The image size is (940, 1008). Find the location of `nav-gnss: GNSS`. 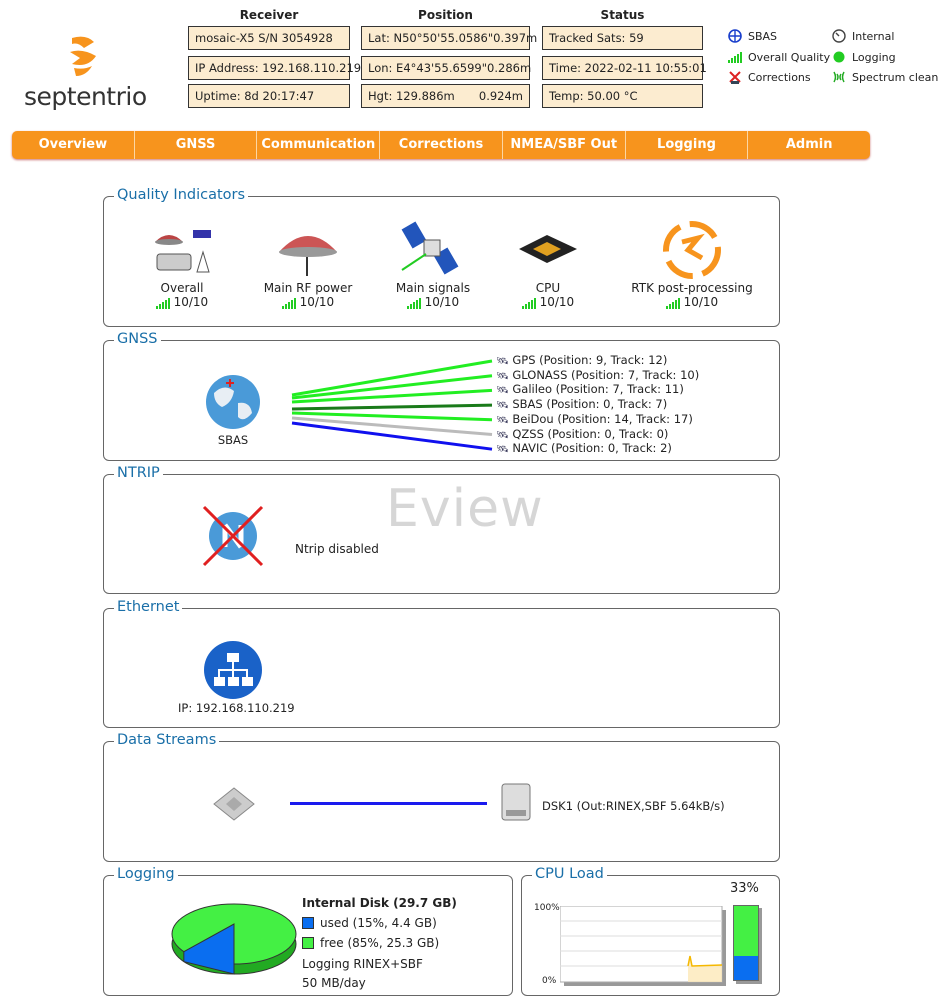

nav-gnss: GNSS is located at coordinates (196, 145).